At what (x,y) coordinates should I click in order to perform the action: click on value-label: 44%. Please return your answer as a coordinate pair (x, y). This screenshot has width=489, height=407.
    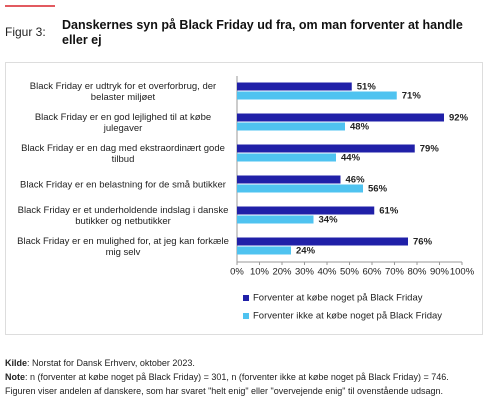
    Looking at the image, I should click on (351, 158).